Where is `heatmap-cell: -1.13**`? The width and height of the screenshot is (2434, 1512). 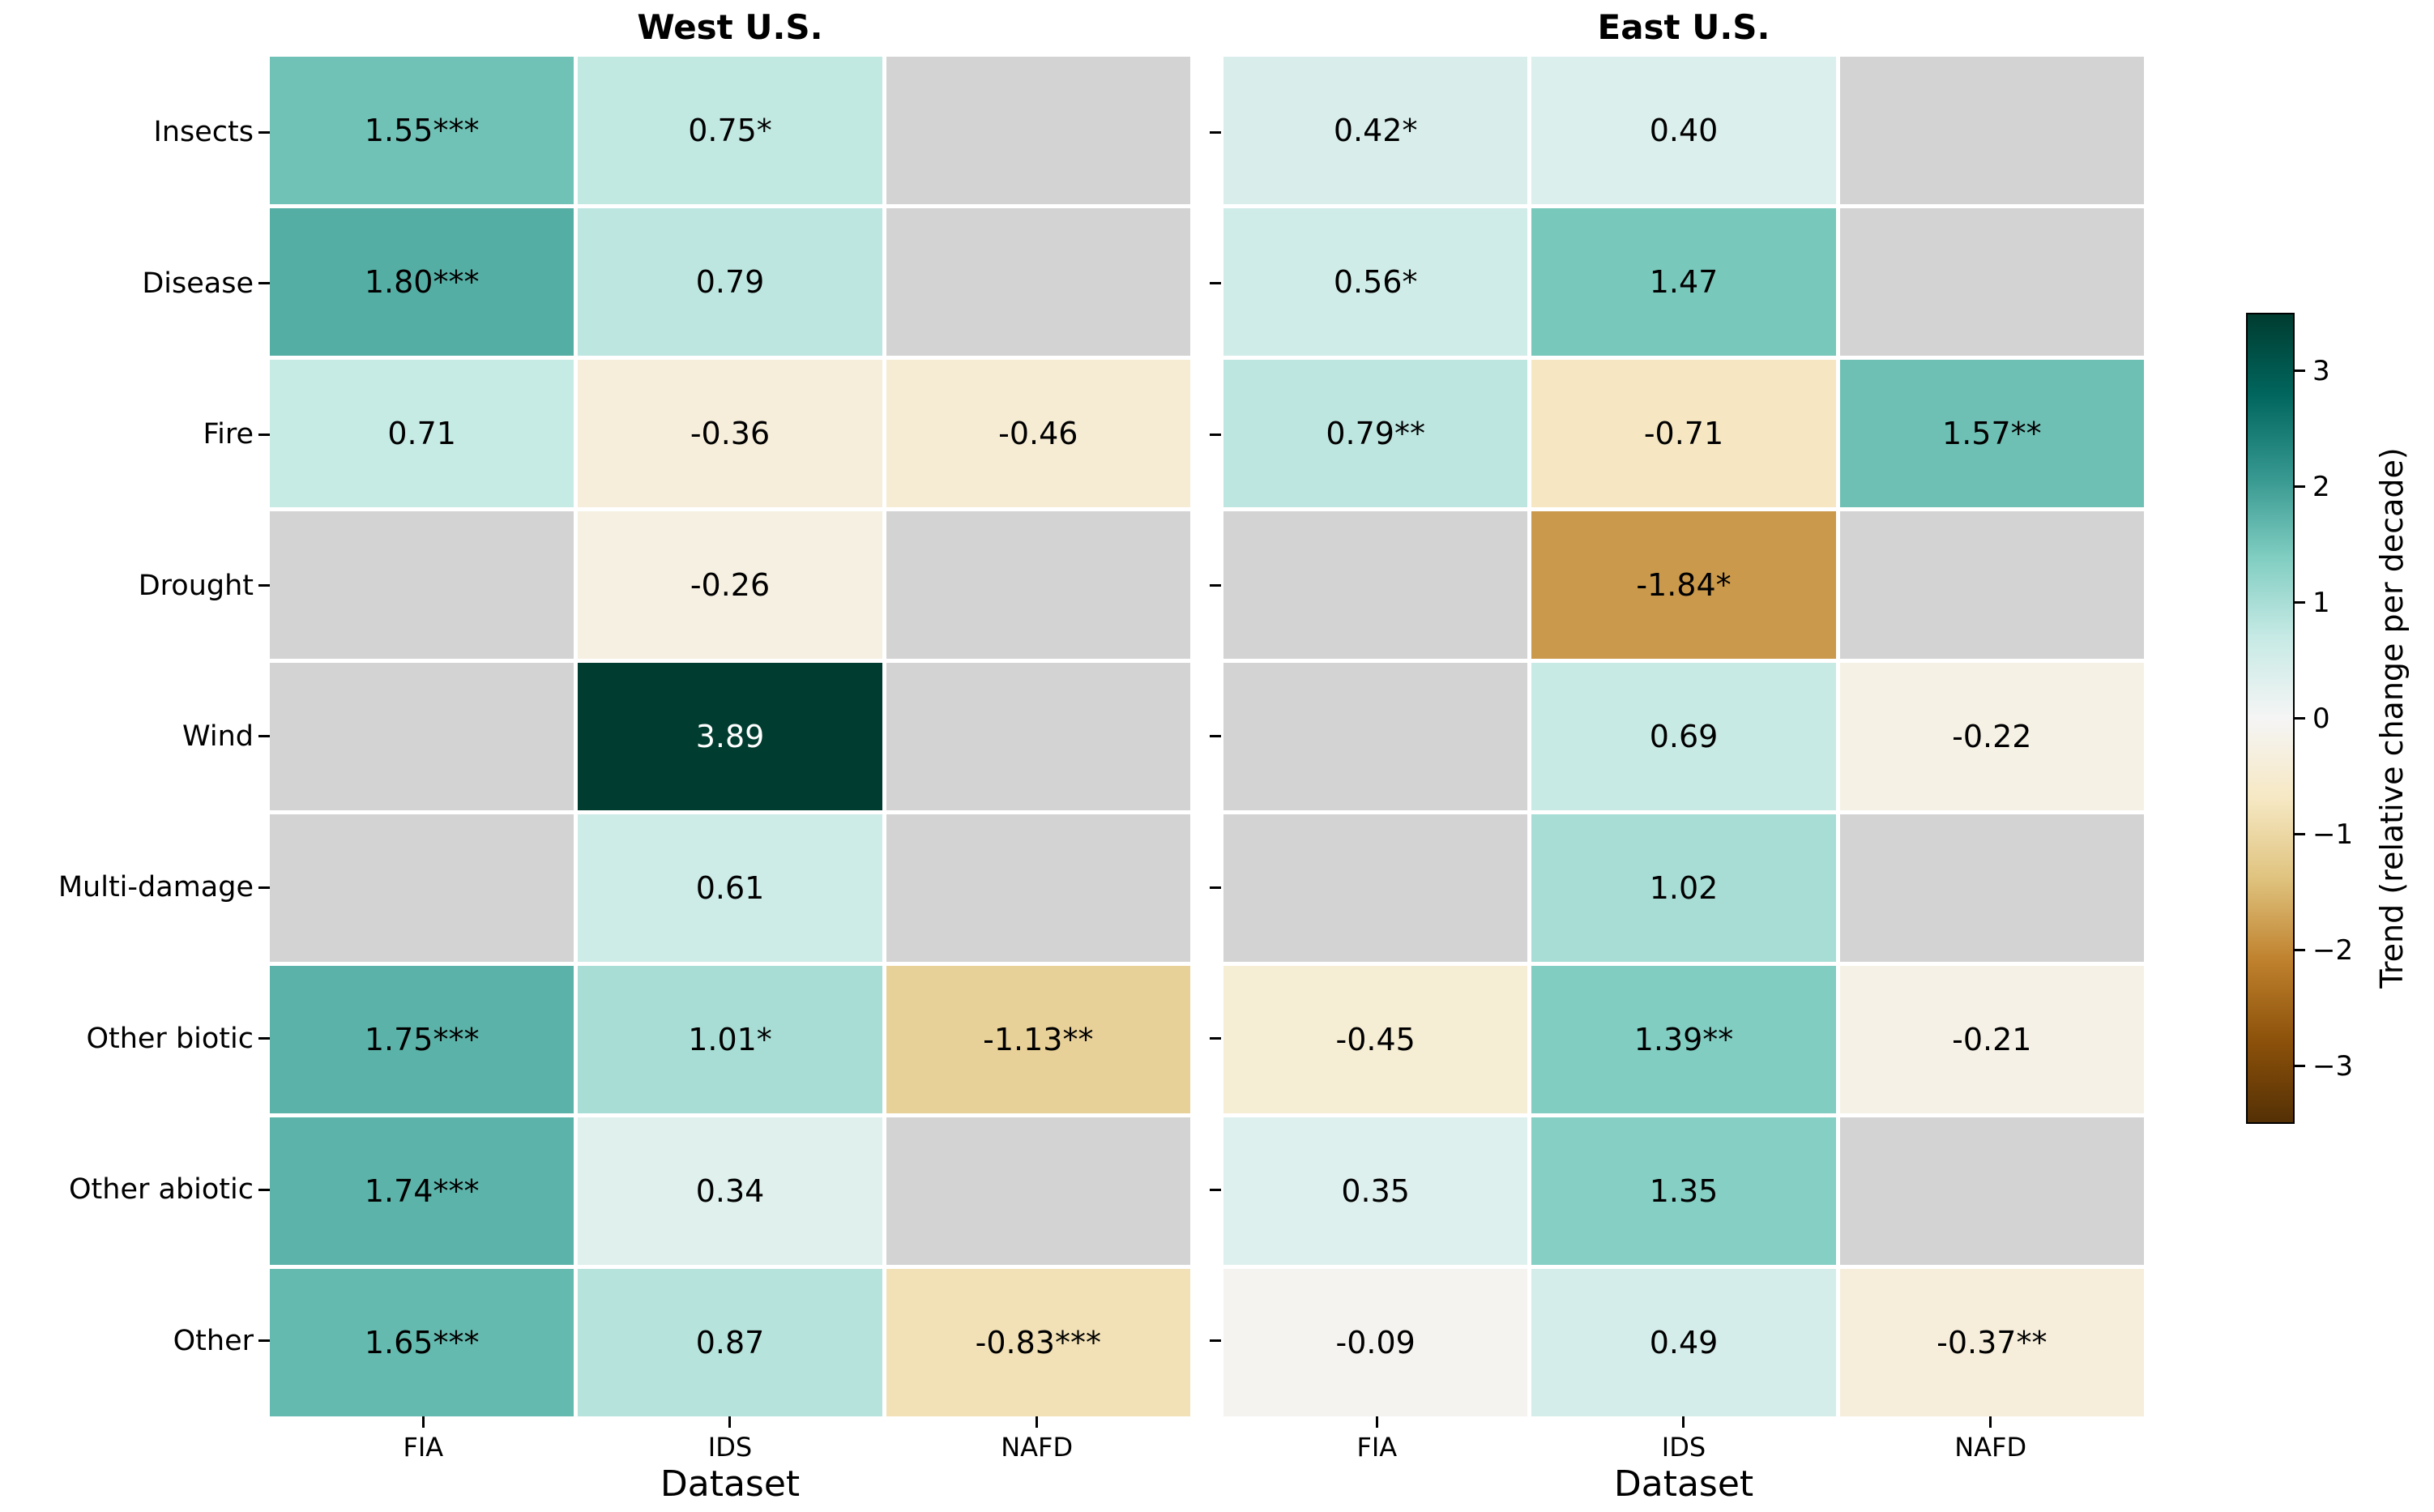
heatmap-cell: -1.13** is located at coordinates (1038, 1039).